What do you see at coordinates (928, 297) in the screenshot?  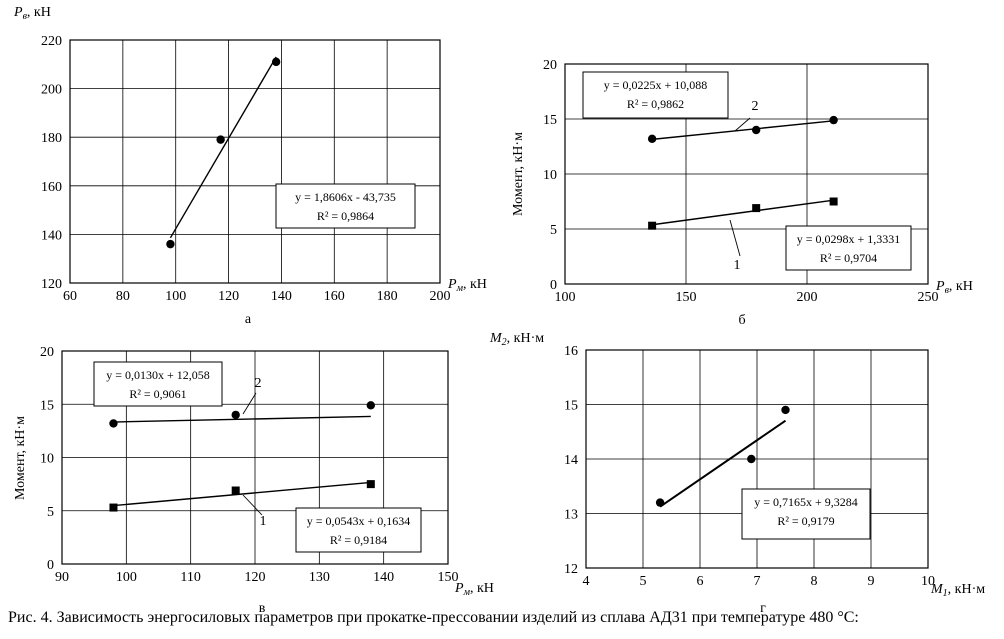 I see `x-tick-label: 250` at bounding box center [928, 297].